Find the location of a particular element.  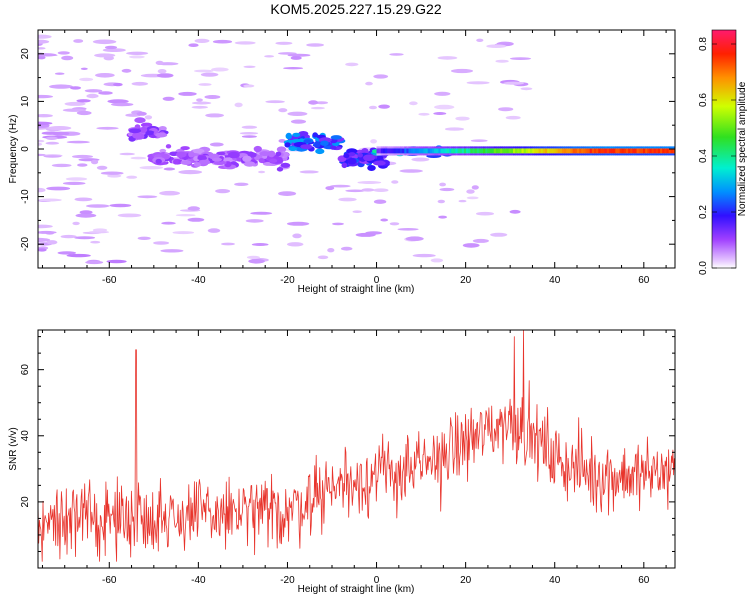

chart-title: KOM5.2025.227.15.29.G22 is located at coordinates (355, 9).